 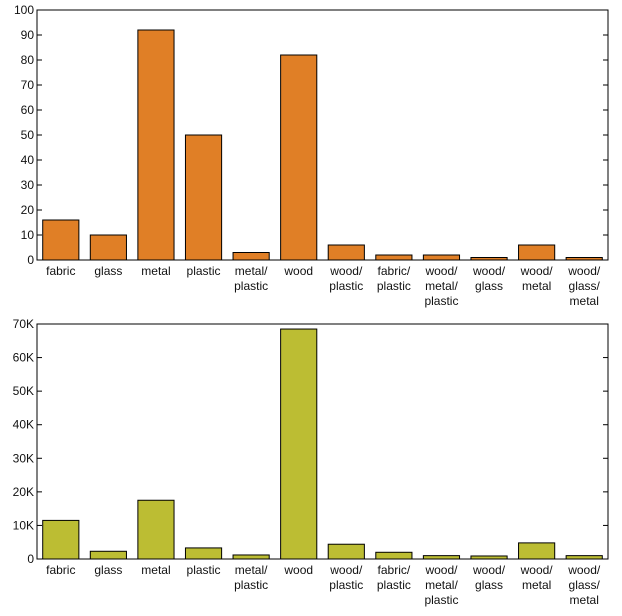 I want to click on y-tick-label: 10, so click(x=28, y=235).